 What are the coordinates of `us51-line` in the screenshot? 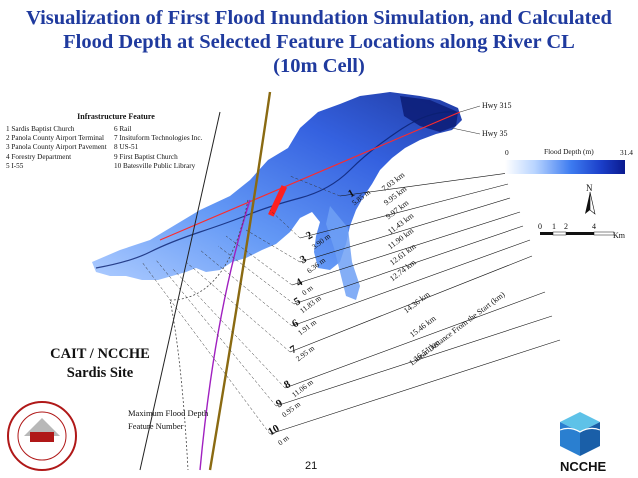 It's located at (225, 335).